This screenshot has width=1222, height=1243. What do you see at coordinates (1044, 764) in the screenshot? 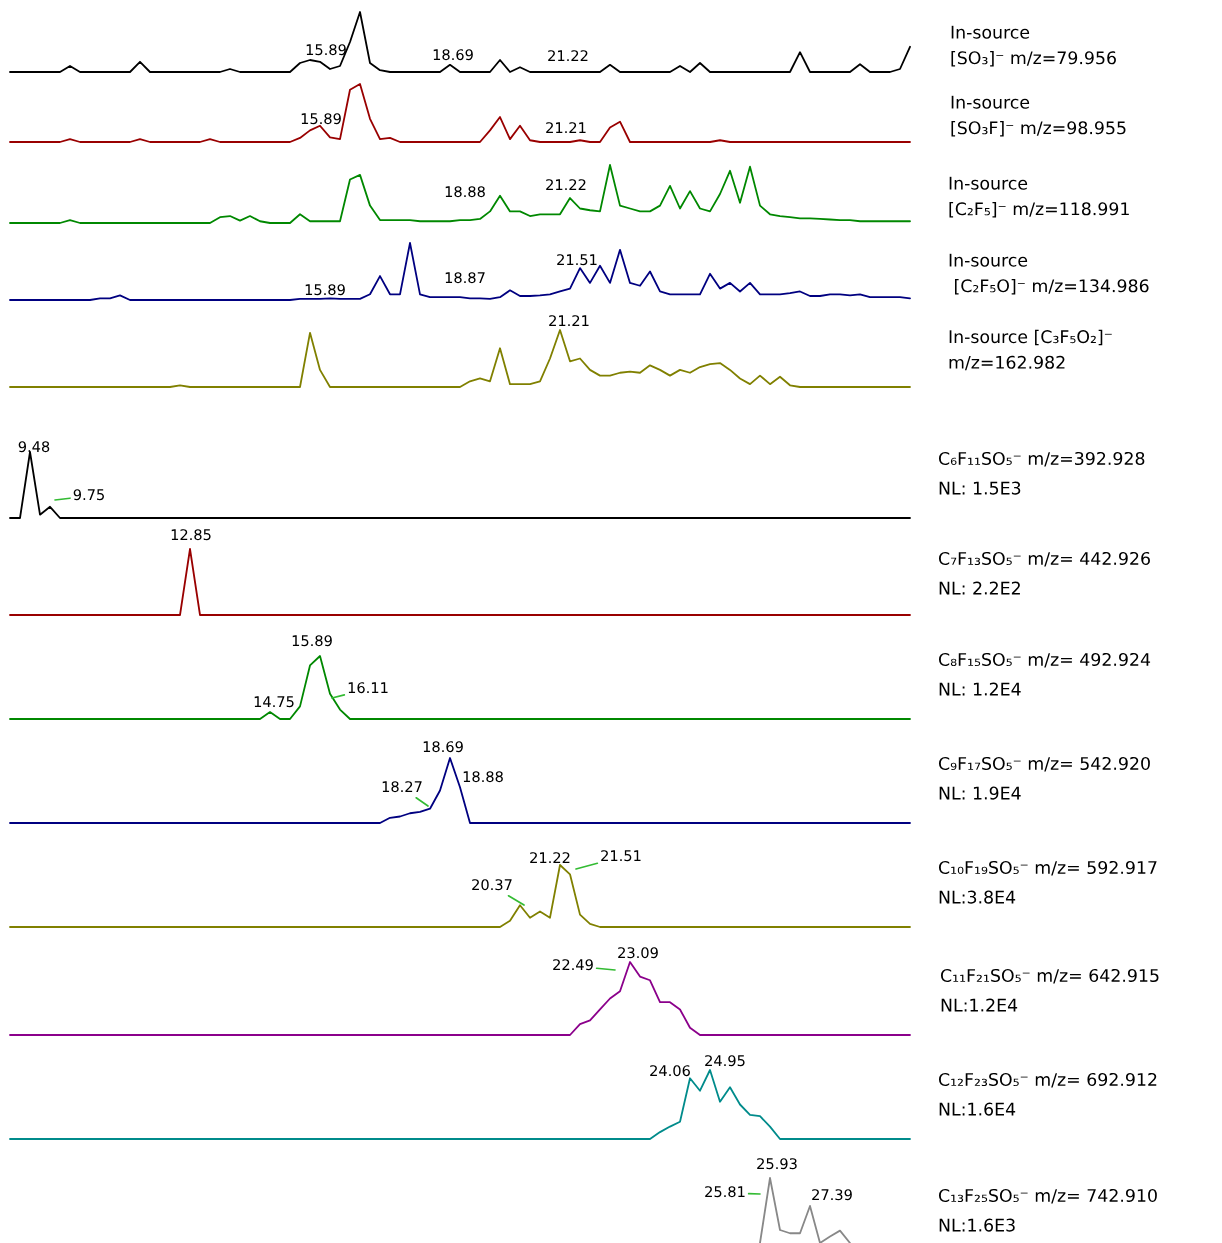
I see `text: C₉F₁₇SO₅⁻ m/z= 542.920` at bounding box center [1044, 764].